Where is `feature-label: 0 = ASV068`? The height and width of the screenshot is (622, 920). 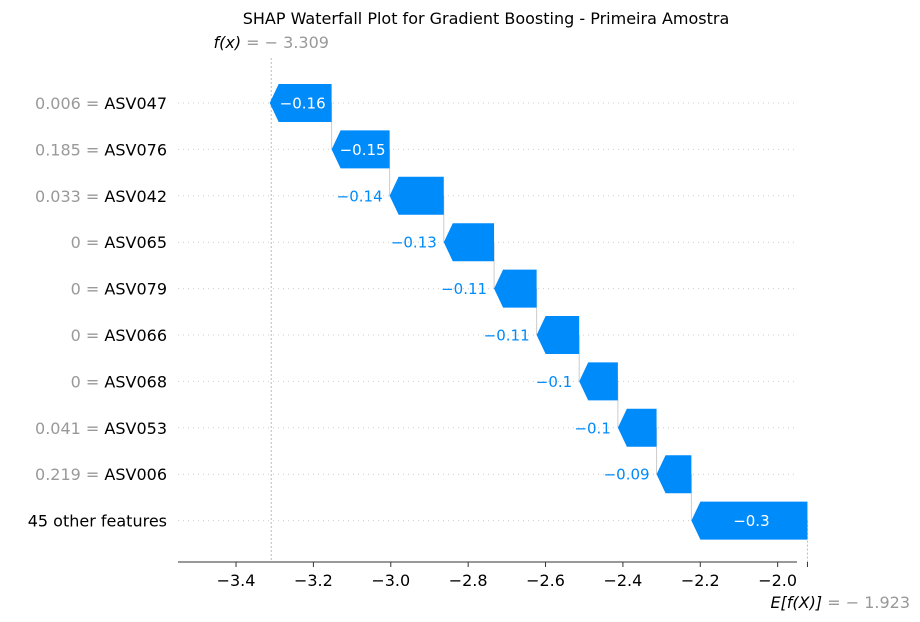
feature-label: 0 = ASV068 is located at coordinates (119, 381).